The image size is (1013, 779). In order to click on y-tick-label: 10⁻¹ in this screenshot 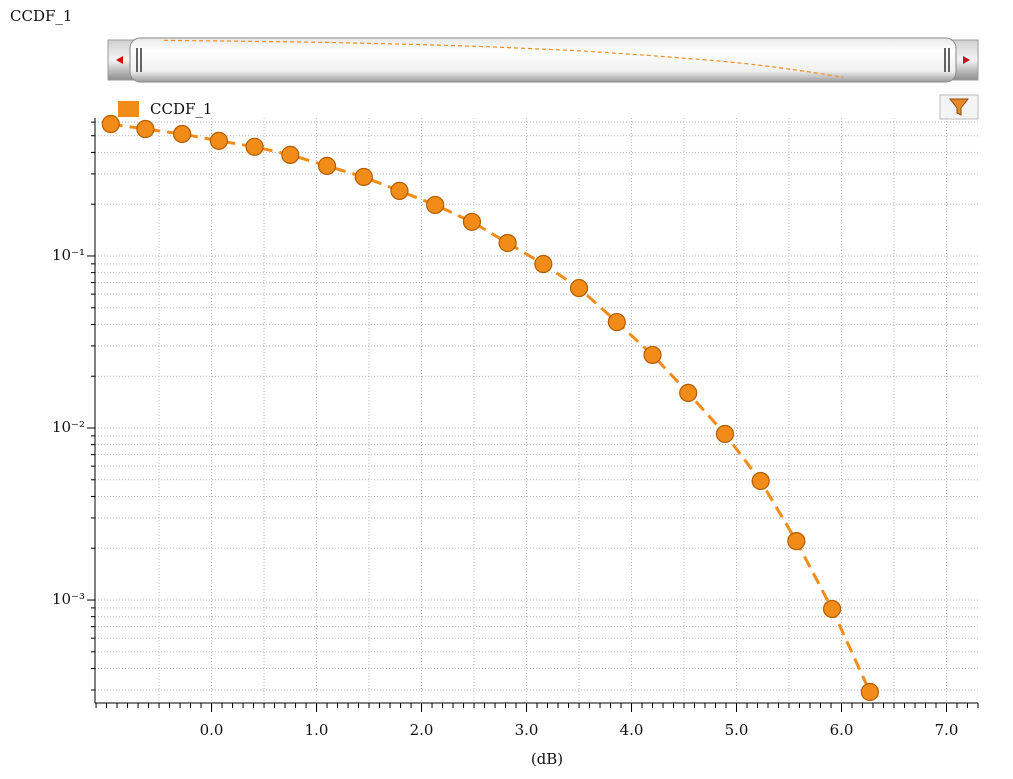, I will do `click(68, 255)`.